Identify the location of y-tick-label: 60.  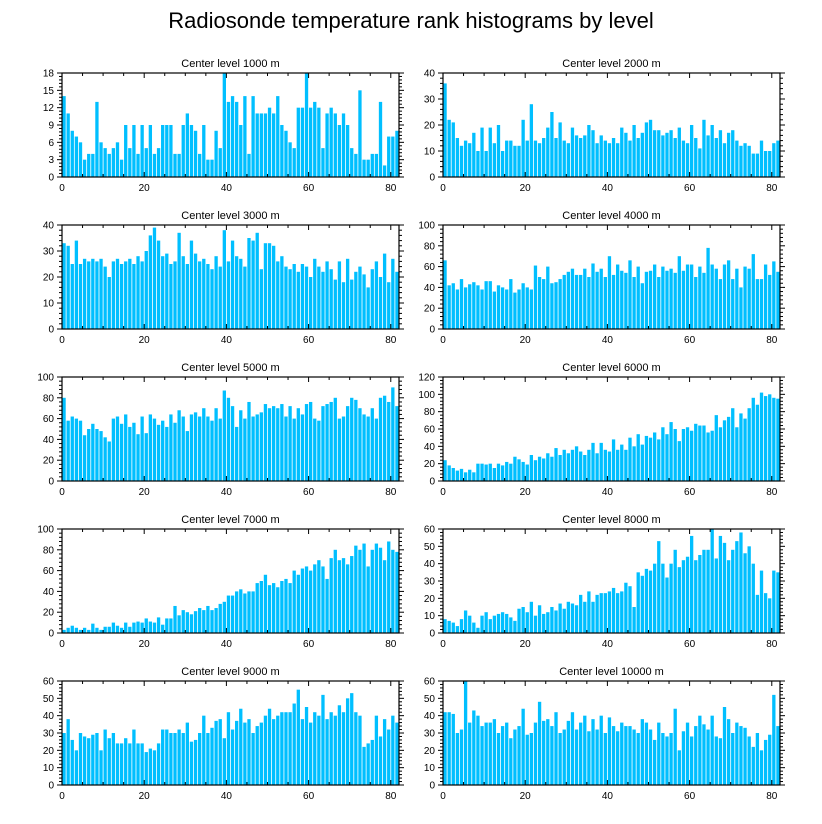
(49, 419).